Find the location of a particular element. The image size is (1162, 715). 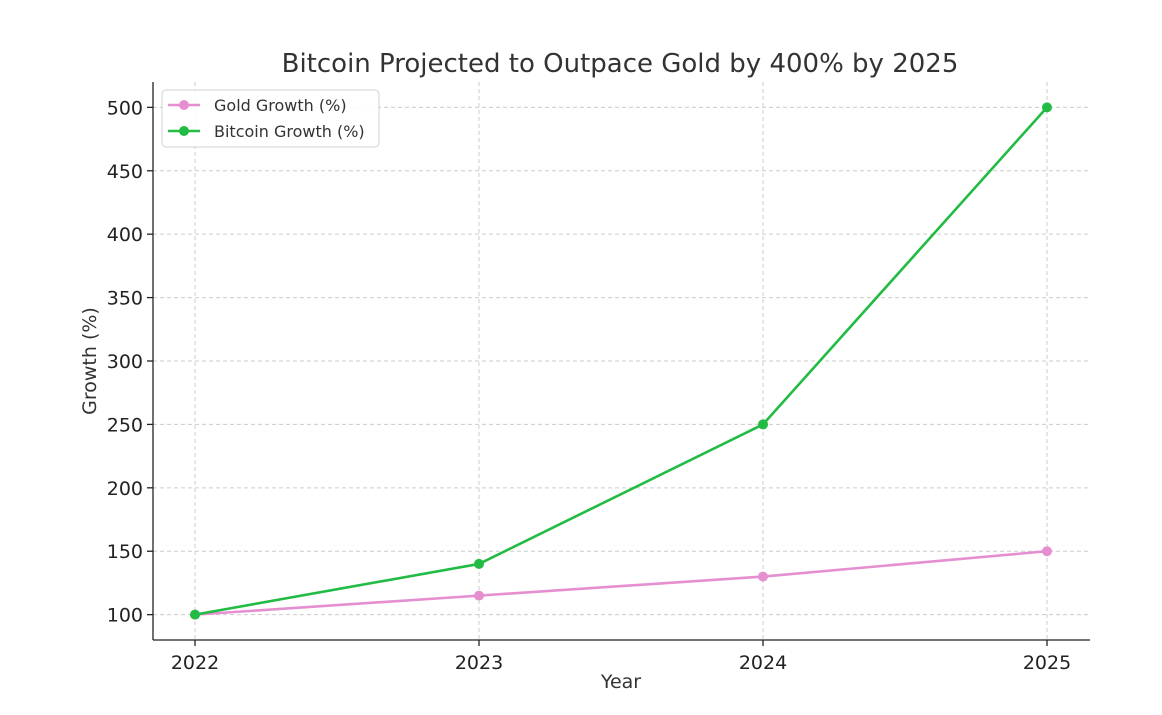

x-tick-label: 2022 is located at coordinates (195, 663).